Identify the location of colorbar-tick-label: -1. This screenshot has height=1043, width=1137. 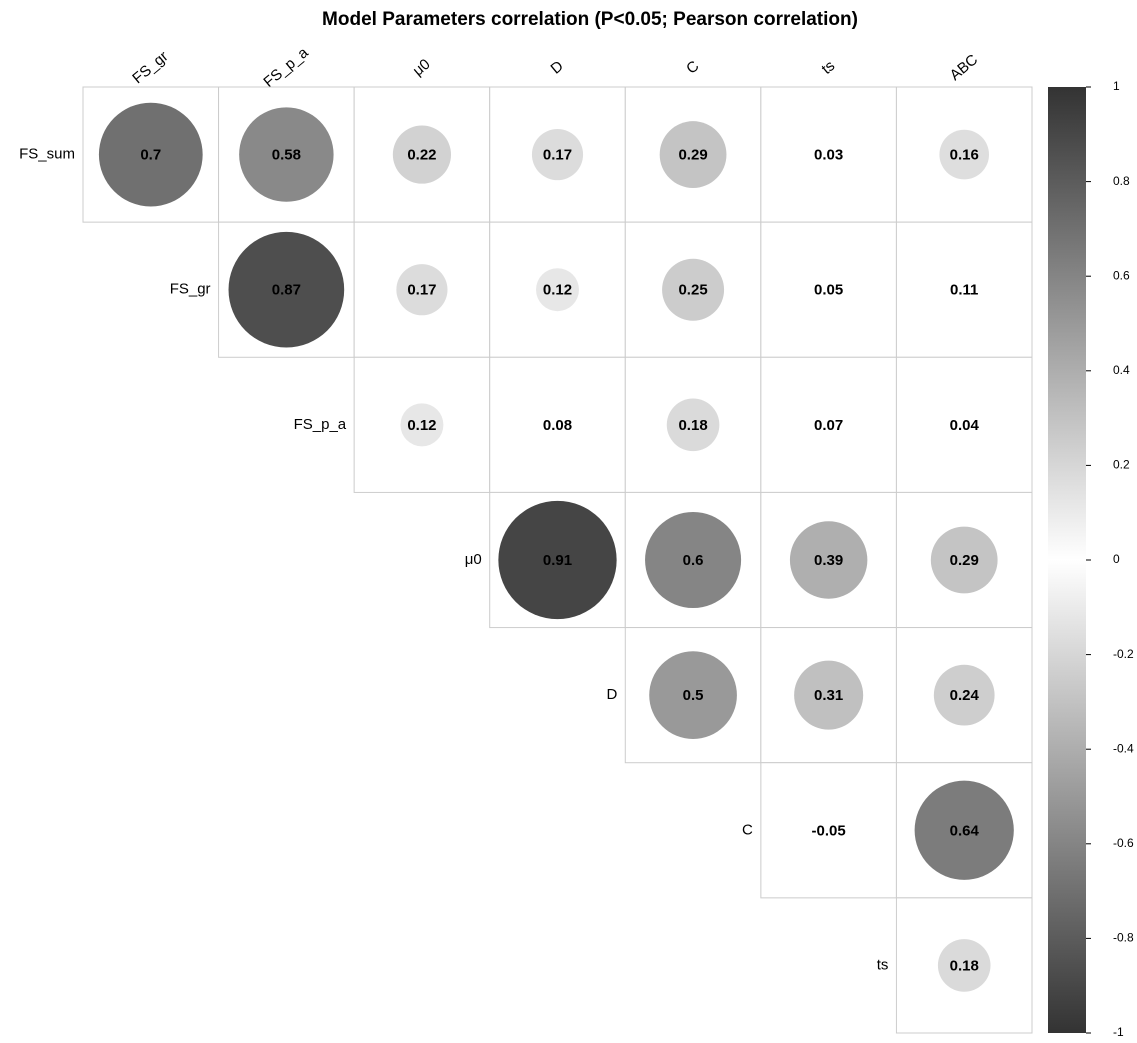
(1118, 1031).